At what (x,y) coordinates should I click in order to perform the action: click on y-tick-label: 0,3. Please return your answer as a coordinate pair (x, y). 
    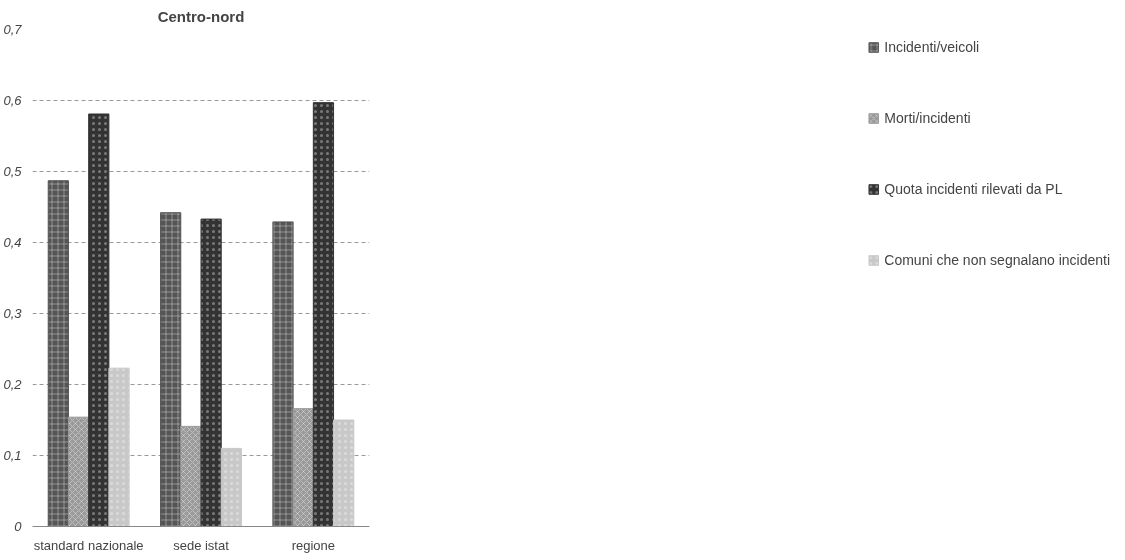
    Looking at the image, I should click on (13, 313).